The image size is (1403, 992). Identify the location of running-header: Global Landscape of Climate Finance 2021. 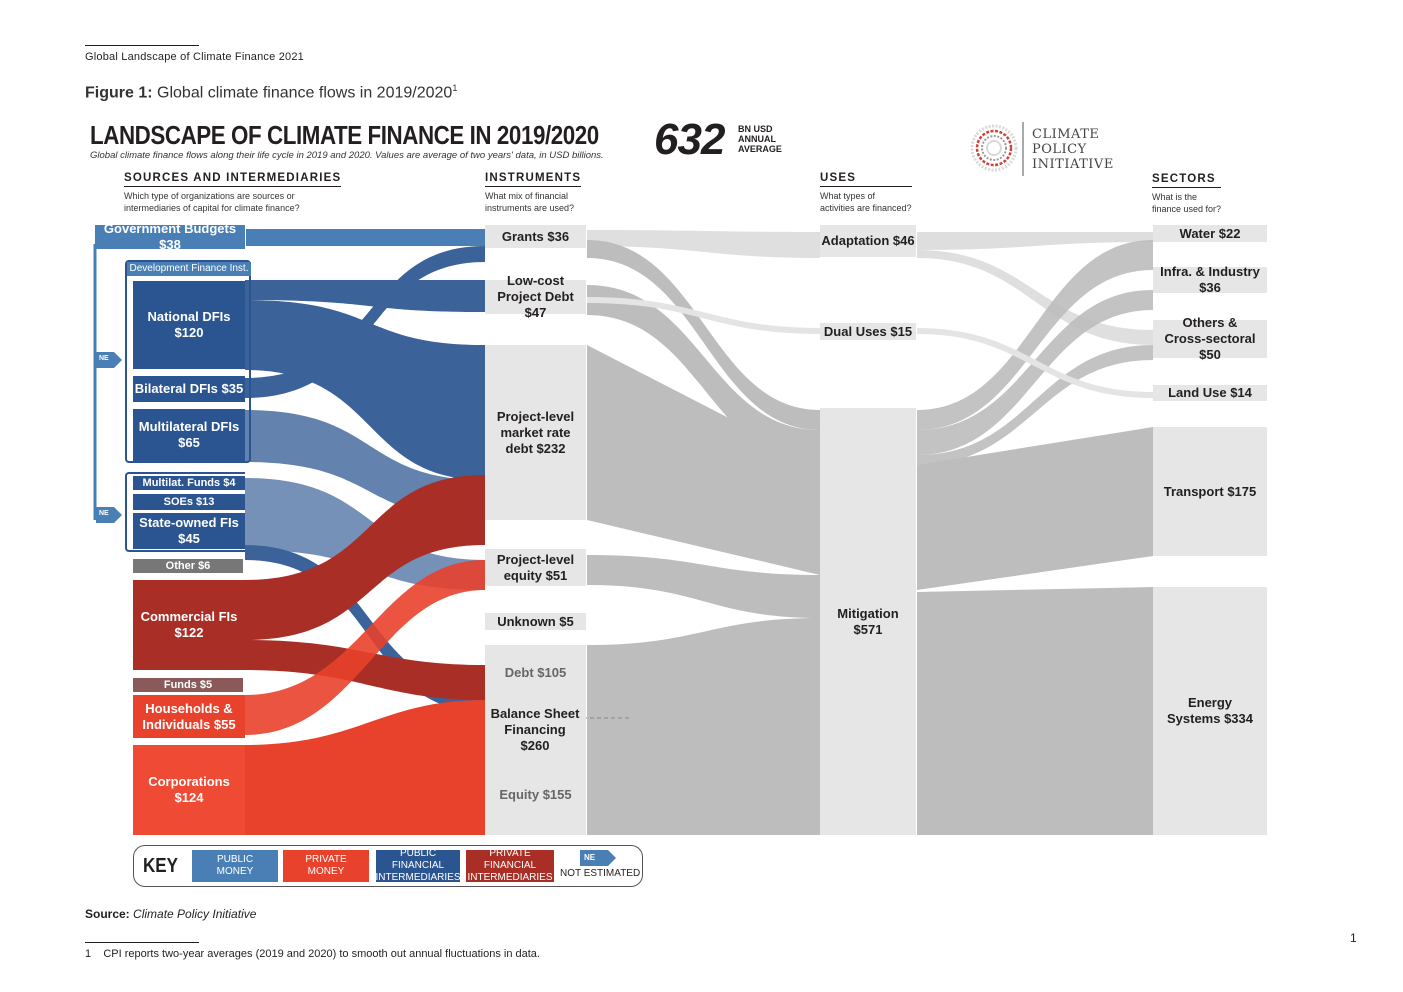
(194, 57).